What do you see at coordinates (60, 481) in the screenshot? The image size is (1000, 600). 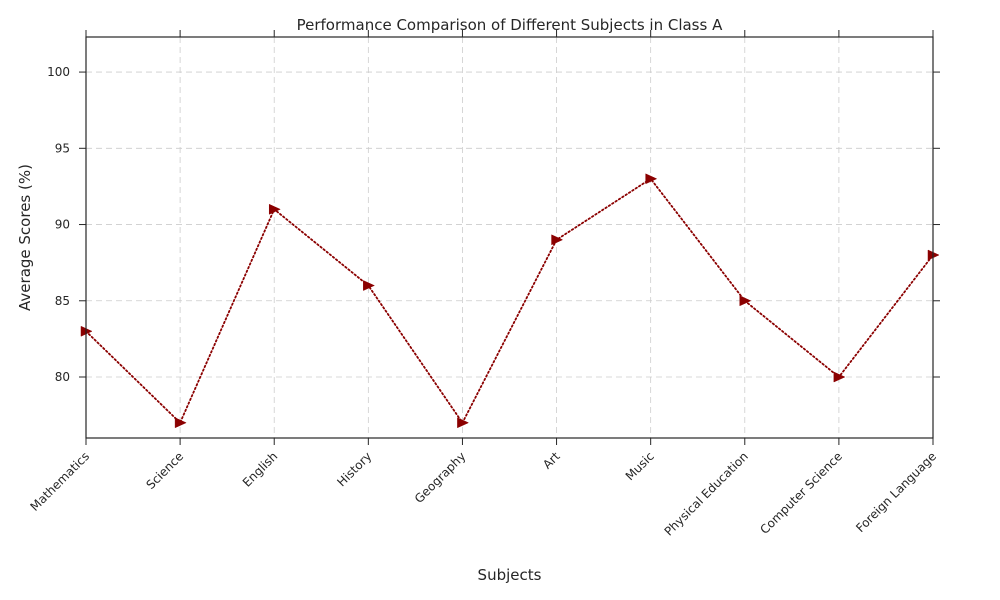 I see `x-tick-label: Mathematics` at bounding box center [60, 481].